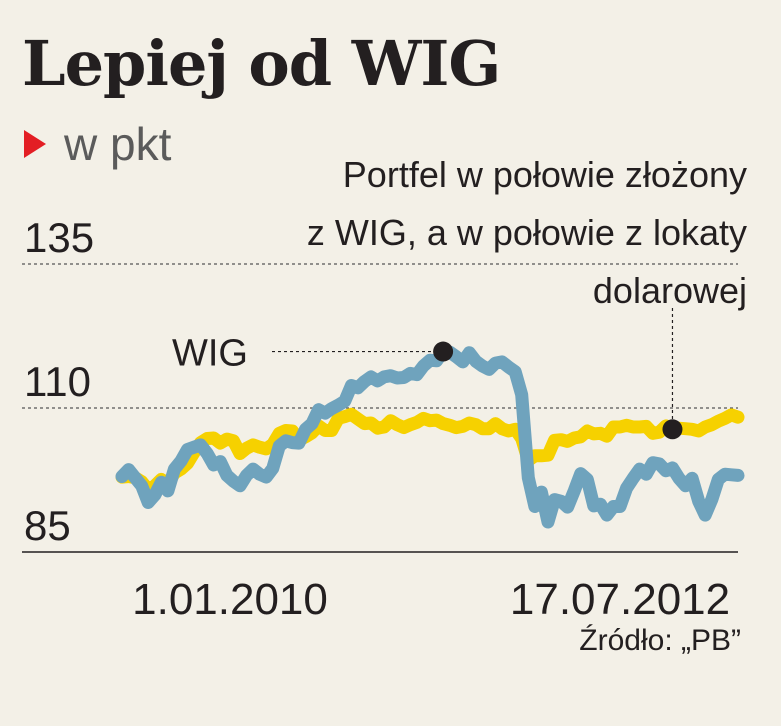  I want to click on source-note: Źródło: „PB”, so click(660, 640).